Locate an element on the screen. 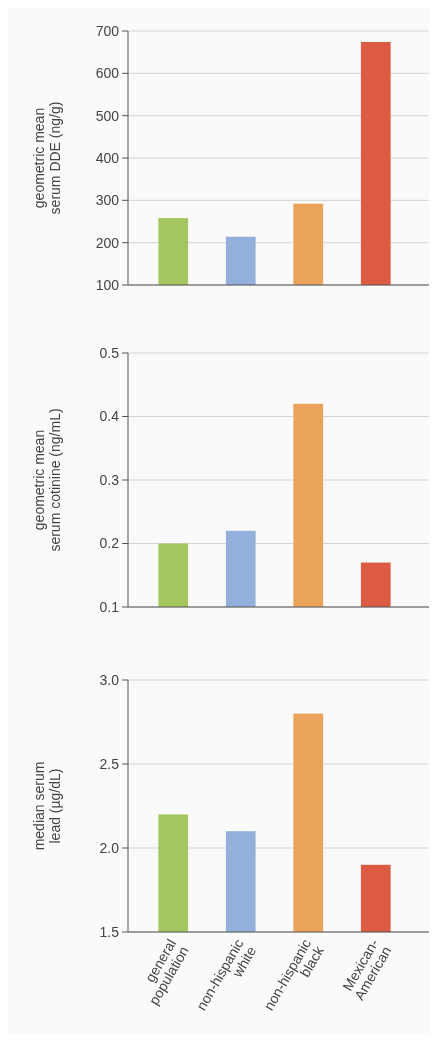 This screenshot has width=437, height=1042. y-axis-title: geometric mean serum DDE (ng/g) is located at coordinates (47, 158).